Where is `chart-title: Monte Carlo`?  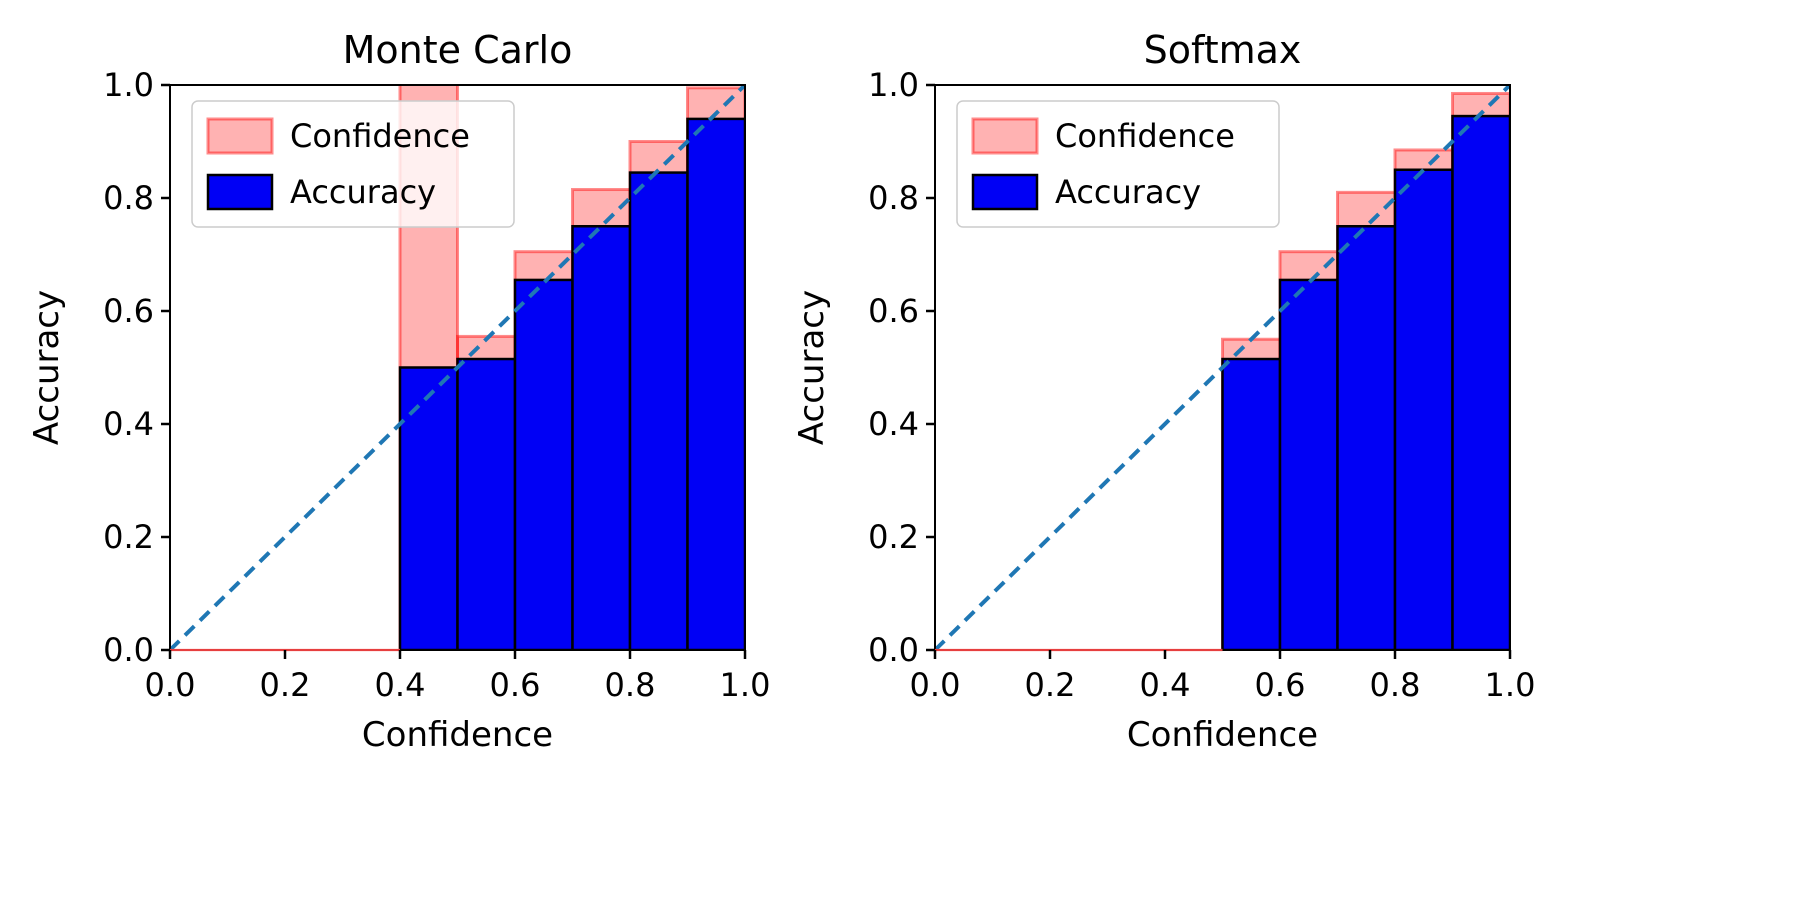 chart-title: Monte Carlo is located at coordinates (458, 50).